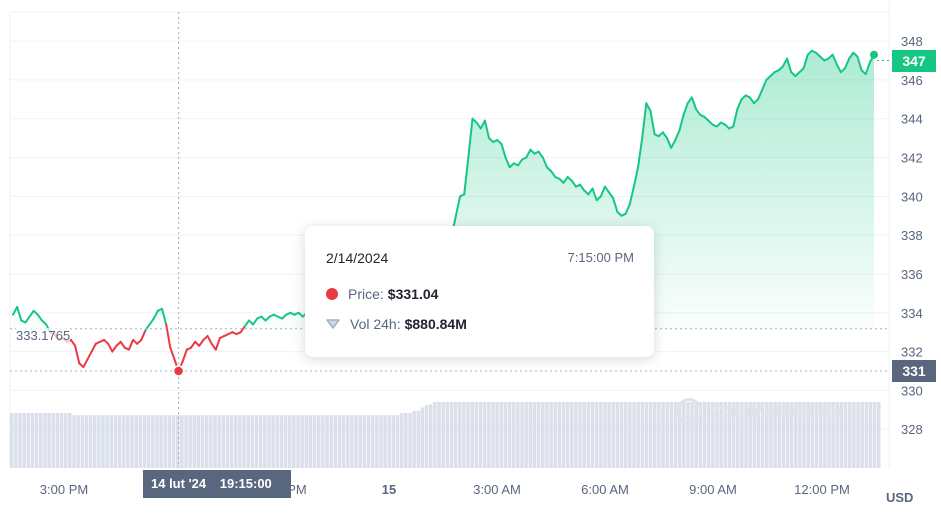  Describe the element at coordinates (689, 411) in the screenshot. I see `coinmarketcap-logo-icon` at that location.